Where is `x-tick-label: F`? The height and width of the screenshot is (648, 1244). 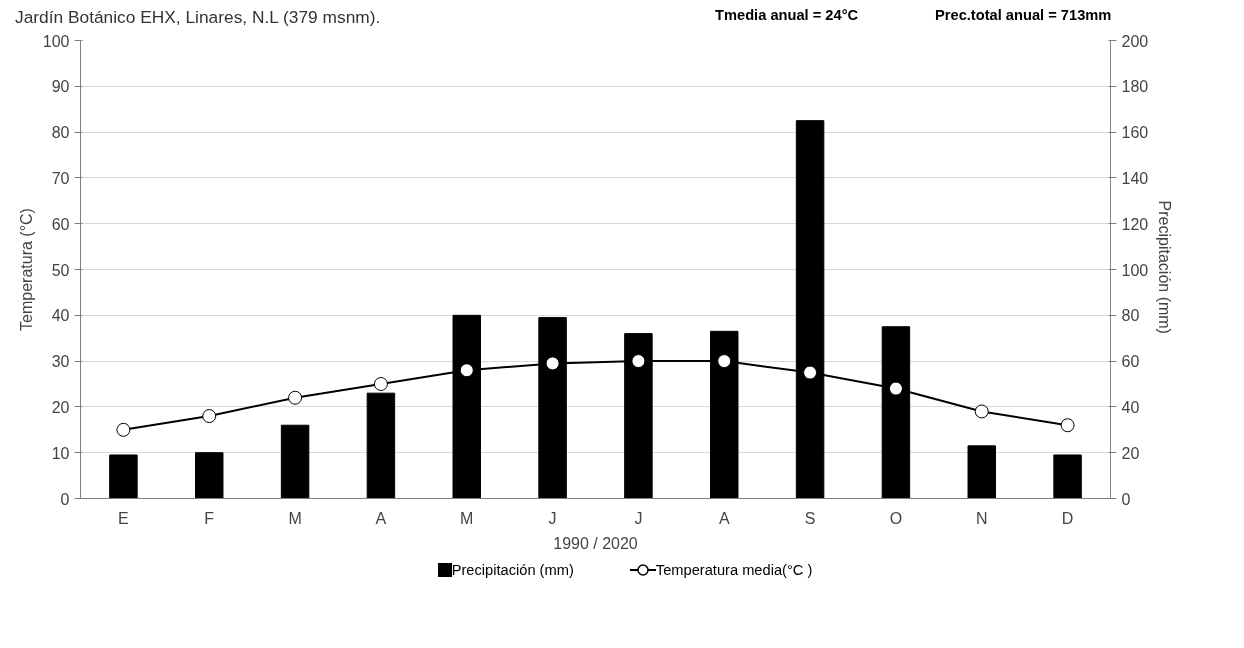 x-tick-label: F is located at coordinates (209, 518).